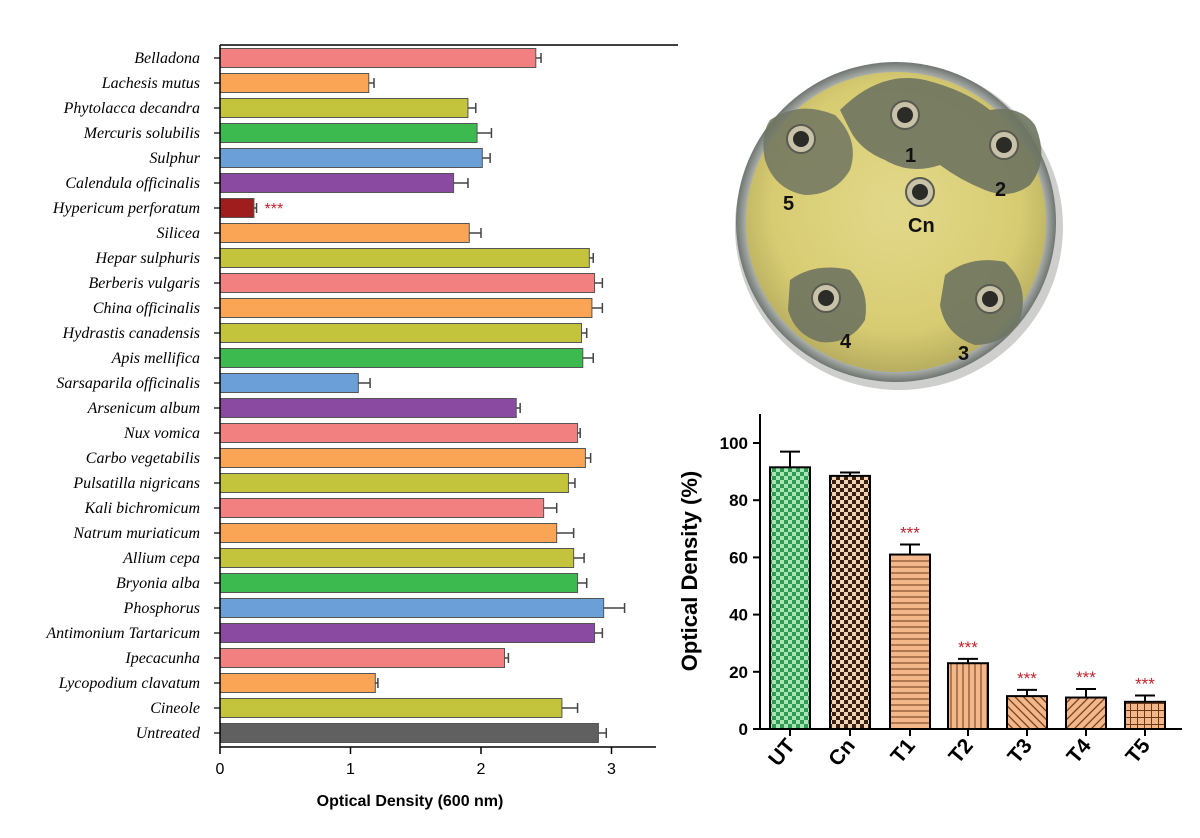 This screenshot has width=1200, height=838. I want to click on category-label: Bryonia alba, so click(158, 583).